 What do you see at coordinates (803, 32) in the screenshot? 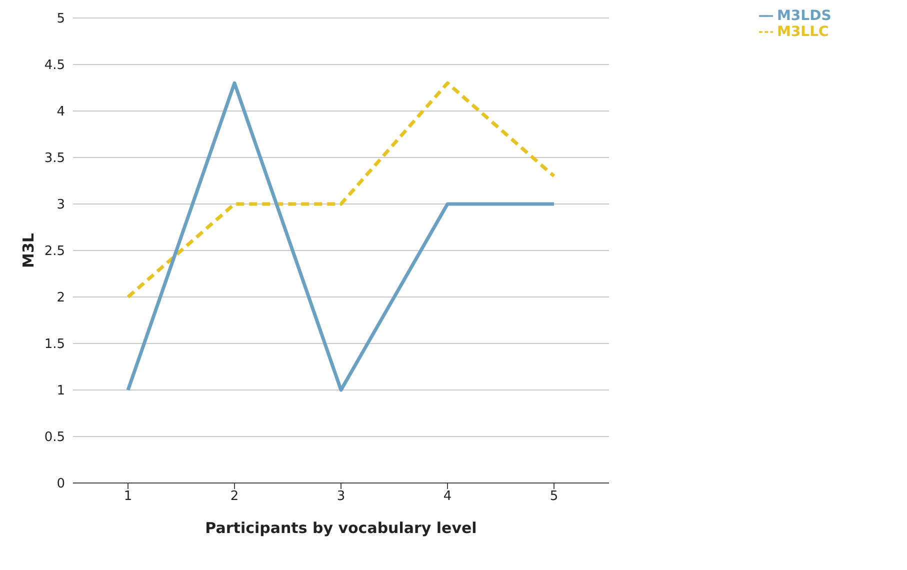
I see `legend-label: M3LLC` at bounding box center [803, 32].